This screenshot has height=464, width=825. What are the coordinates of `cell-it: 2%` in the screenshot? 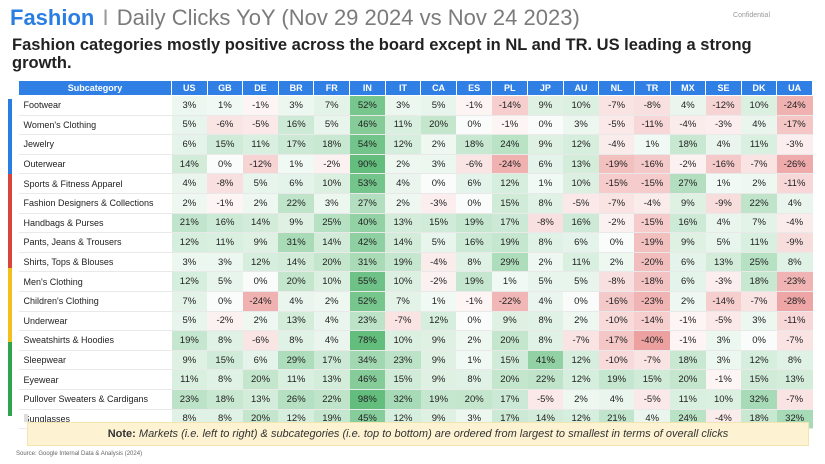 It's located at (403, 164).